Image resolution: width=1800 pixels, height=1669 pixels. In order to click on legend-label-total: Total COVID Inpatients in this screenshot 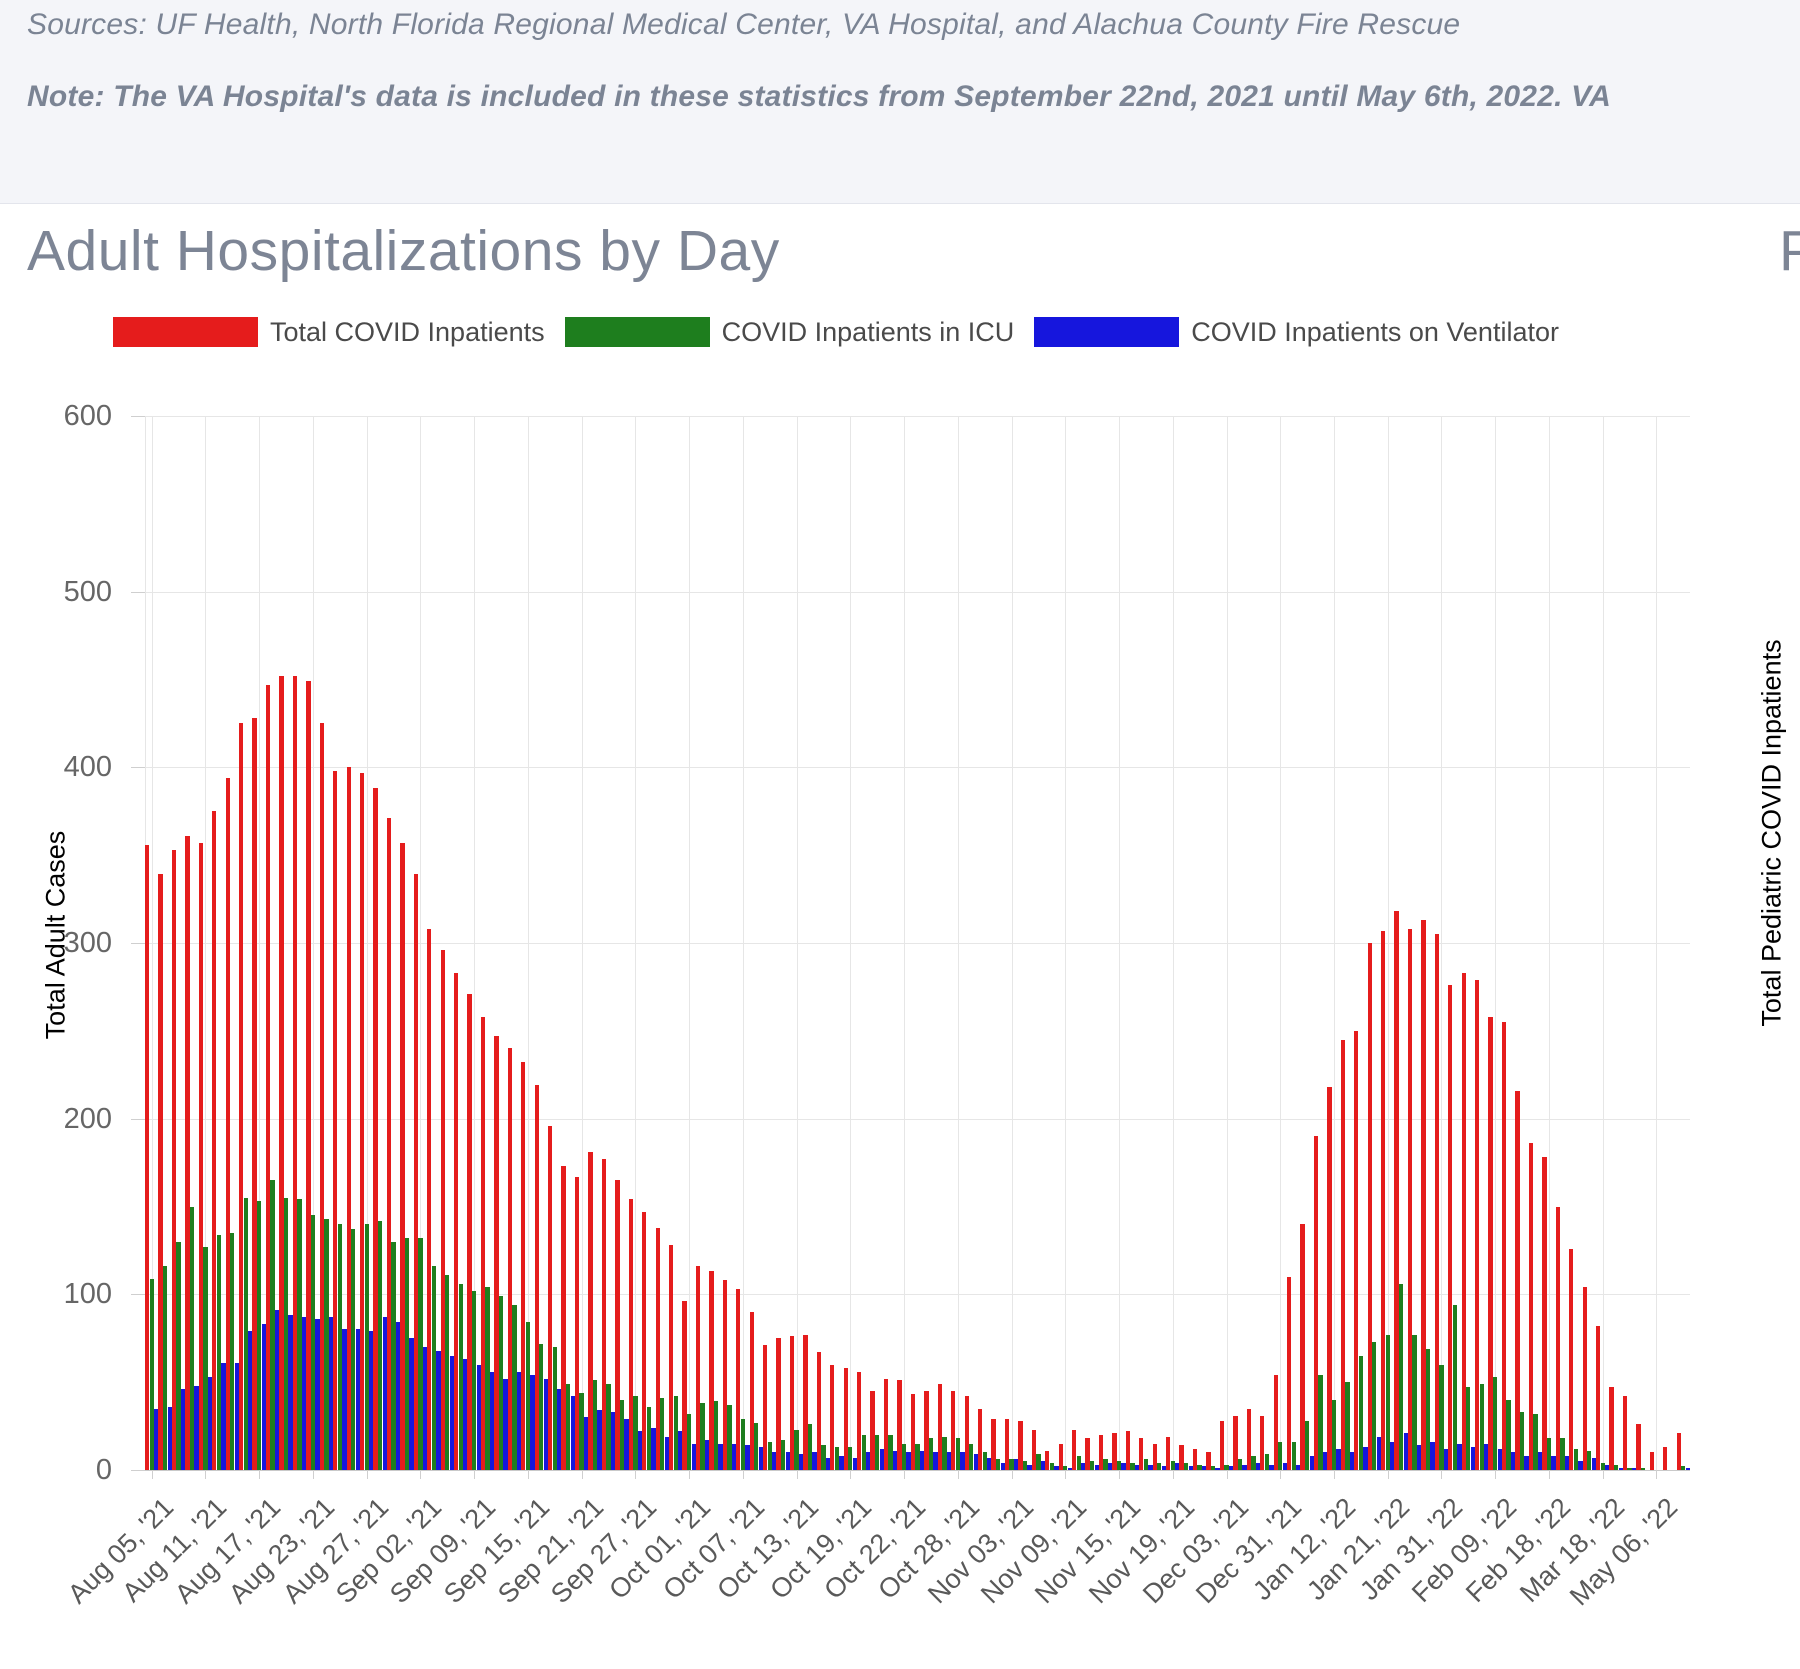, I will do `click(407, 331)`.